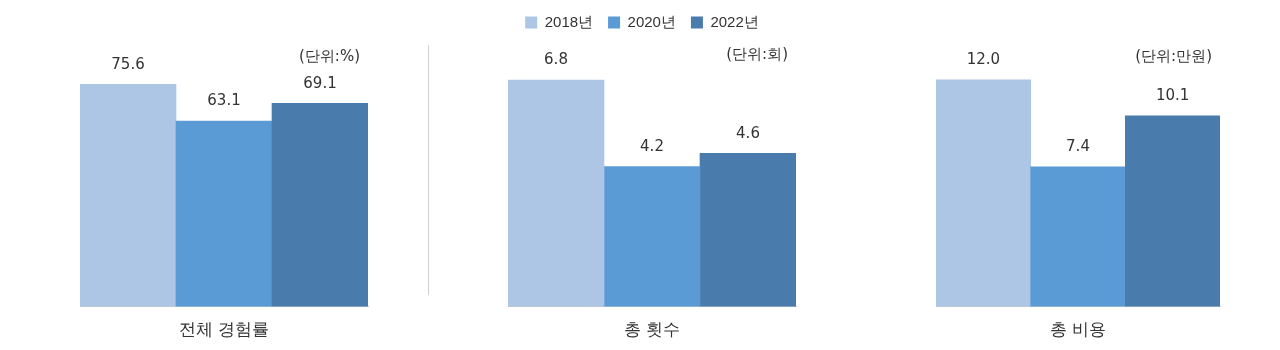 The height and width of the screenshot is (350, 1280). Describe the element at coordinates (757, 54) in the screenshot. I see `text: (단위:회)` at that location.